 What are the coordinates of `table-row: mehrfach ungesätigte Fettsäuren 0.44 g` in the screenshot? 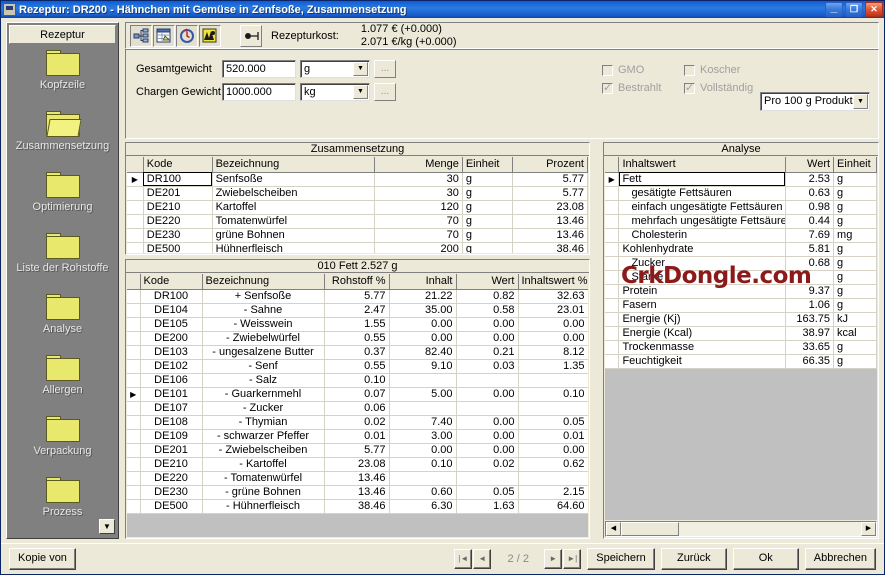 It's located at (741, 221).